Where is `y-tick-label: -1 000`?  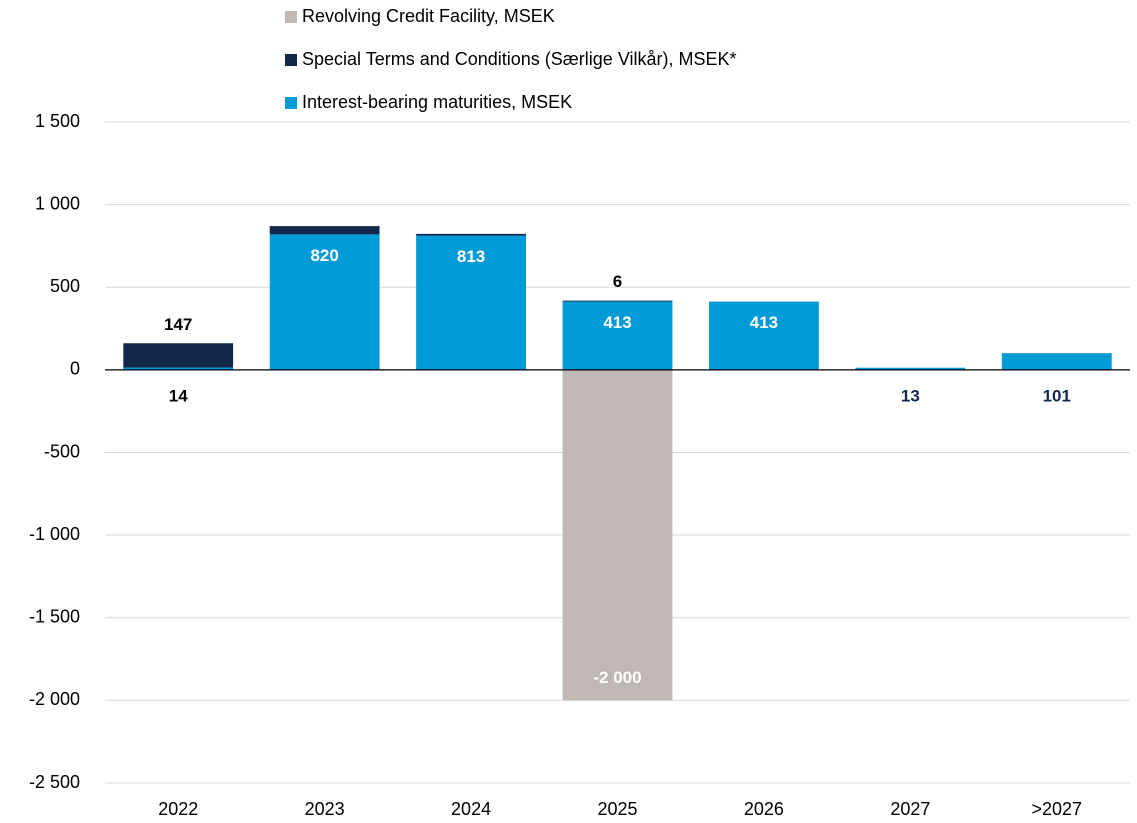
y-tick-label: -1 000 is located at coordinates (54, 534).